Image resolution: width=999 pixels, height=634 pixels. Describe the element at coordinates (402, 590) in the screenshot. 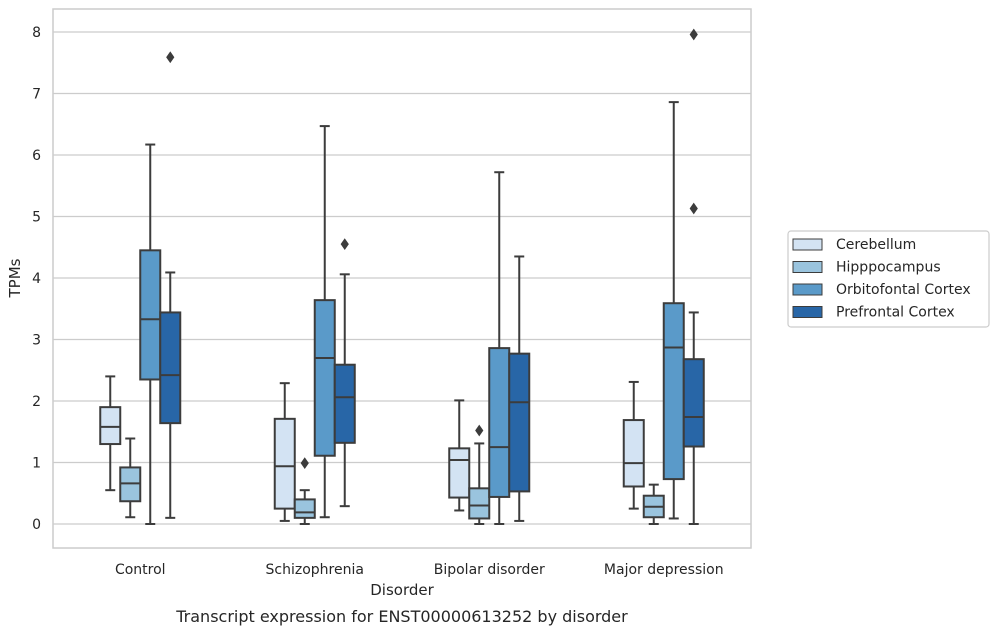

I see `x-axis-label: Disorder` at that location.